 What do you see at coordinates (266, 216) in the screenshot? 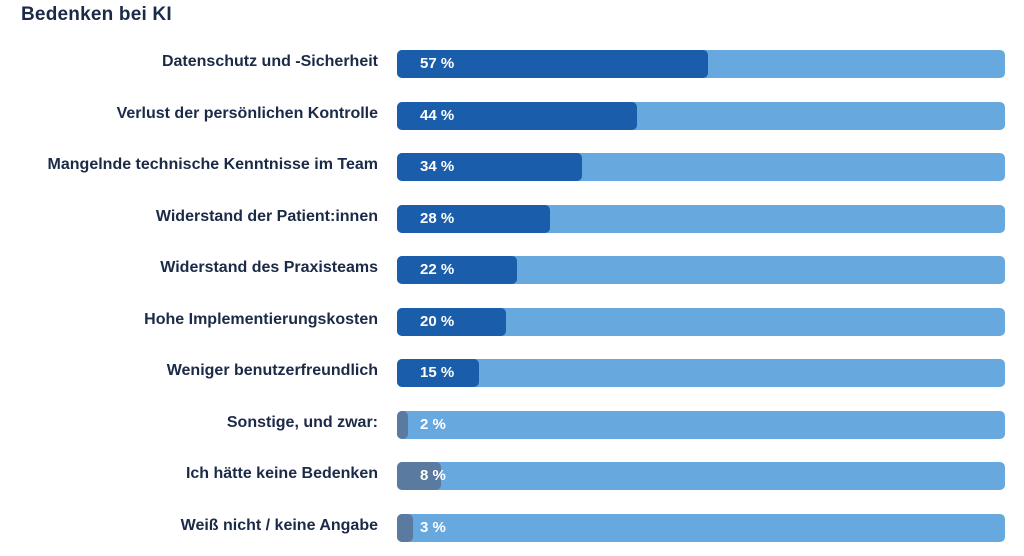
I see `category-label: Widerstand der Patient:innen` at bounding box center [266, 216].